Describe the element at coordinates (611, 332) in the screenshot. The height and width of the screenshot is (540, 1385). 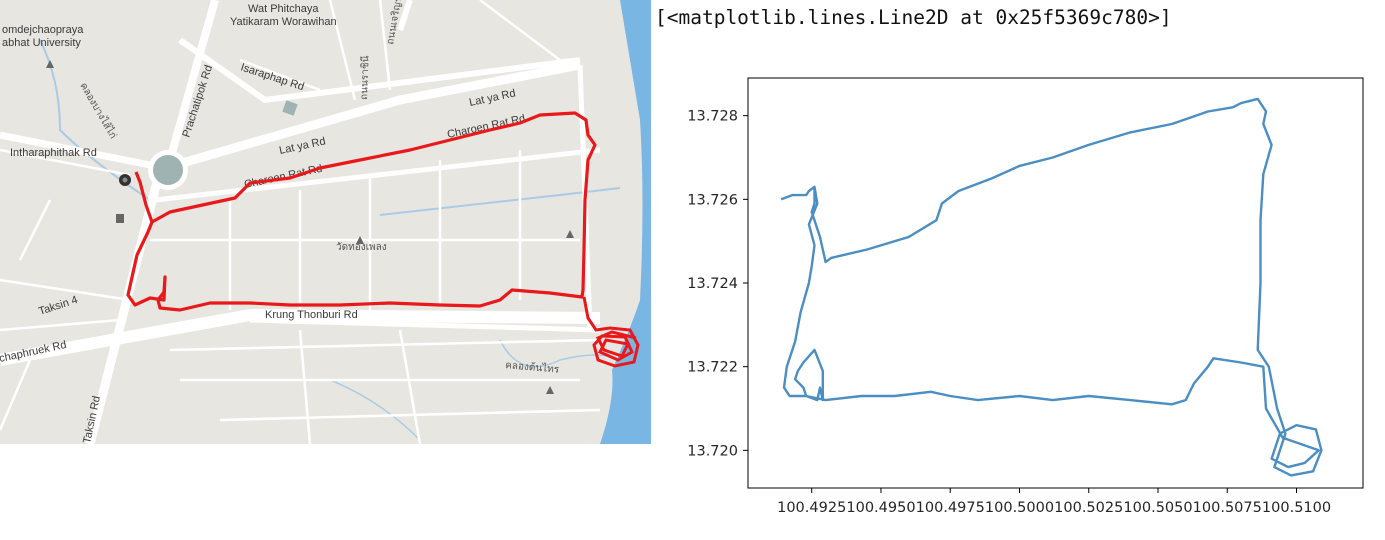
I see `gps-route-cluster` at that location.